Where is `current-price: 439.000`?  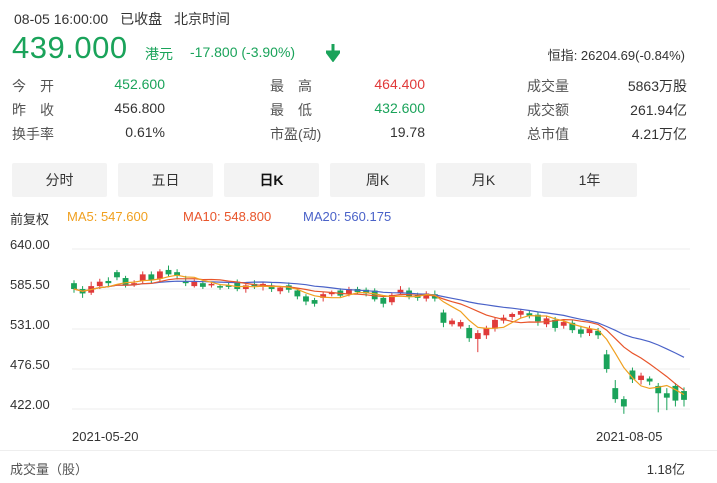
current-price: 439.000 is located at coordinates (70, 47).